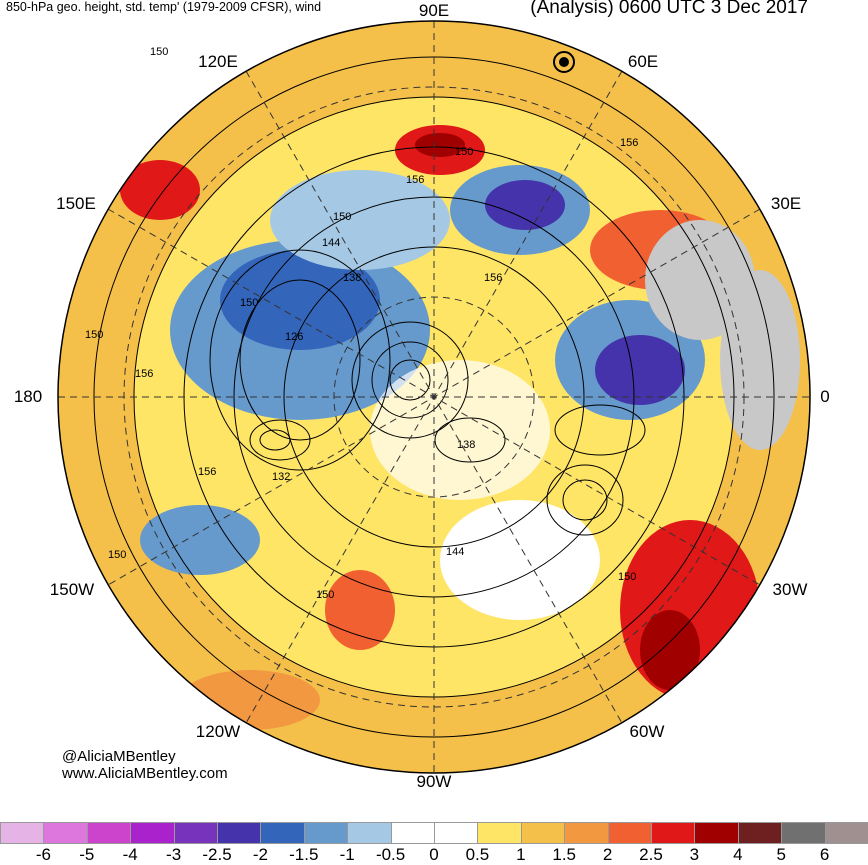 The height and width of the screenshot is (865, 868). I want to click on colorbar-tick-label: -1.5, so click(304, 854).